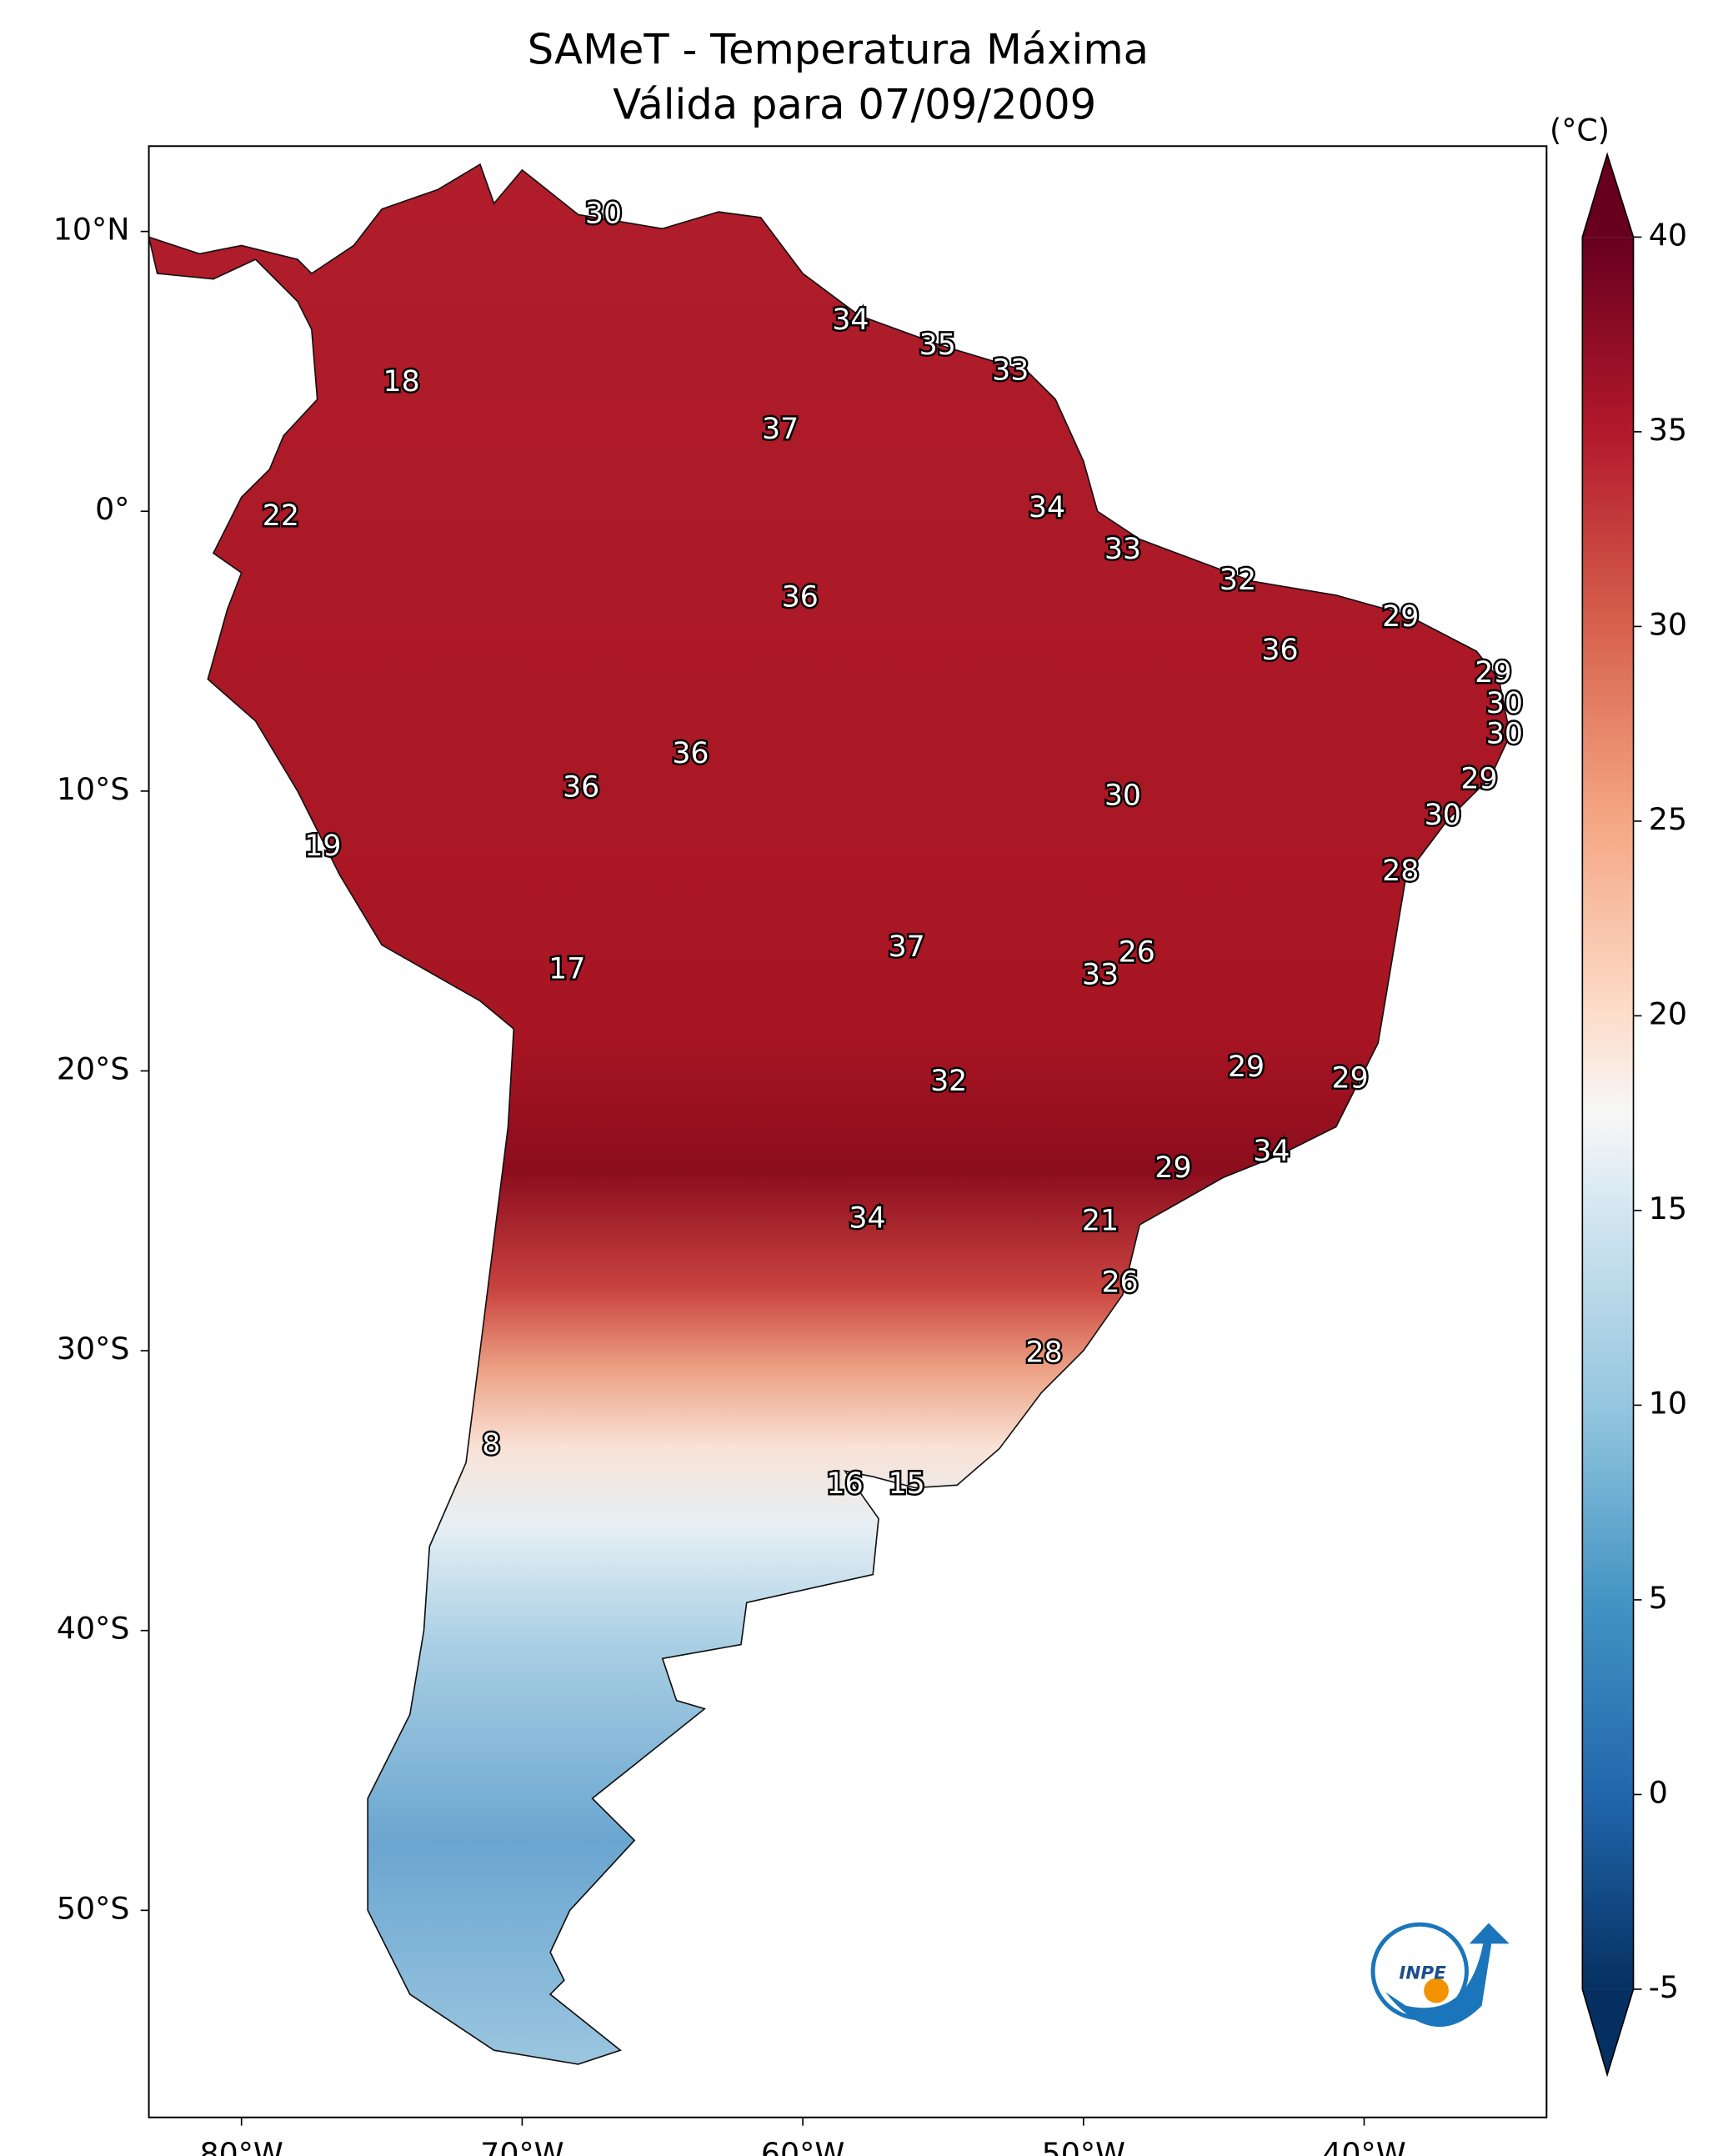 Image resolution: width=1723 pixels, height=2156 pixels. I want to click on temperature-label: 17, so click(566, 970).